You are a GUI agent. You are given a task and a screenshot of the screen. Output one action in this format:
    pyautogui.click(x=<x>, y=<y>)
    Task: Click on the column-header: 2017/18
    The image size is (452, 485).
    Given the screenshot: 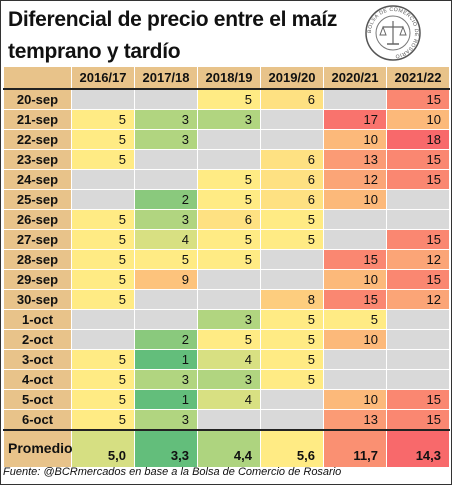 What is the action you would take?
    pyautogui.click(x=166, y=78)
    